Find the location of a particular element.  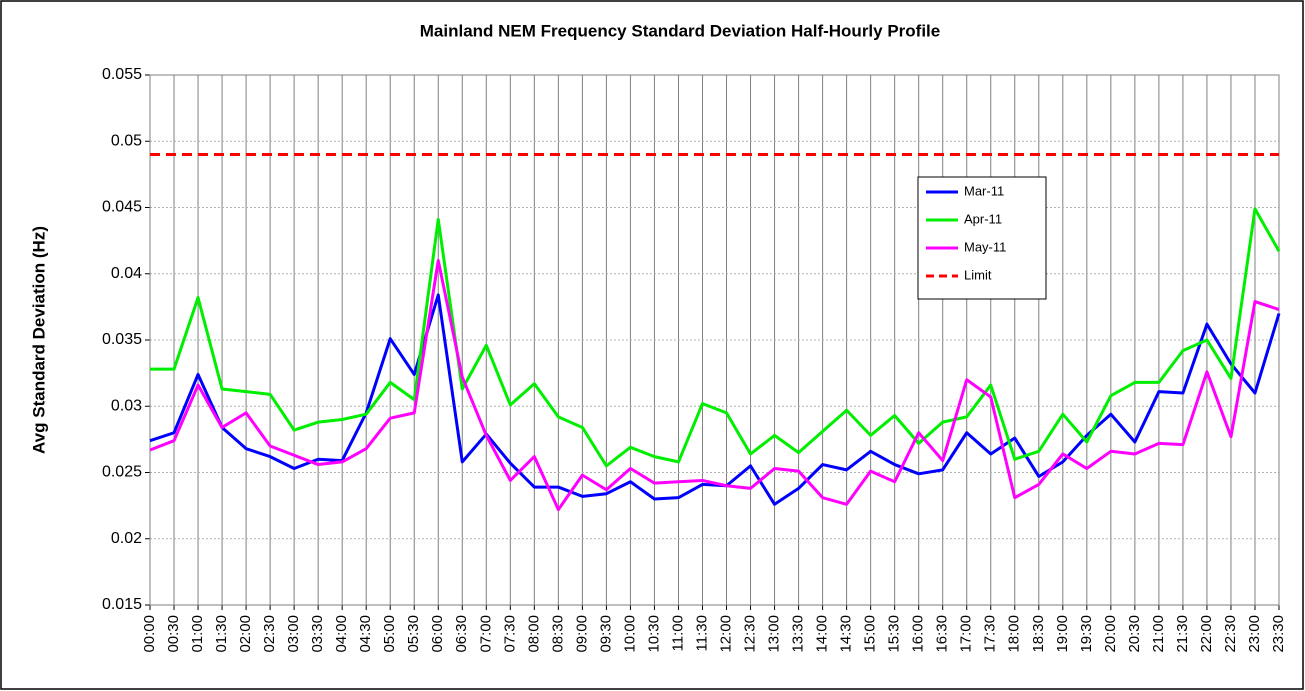

x-tick-label: 23:30 is located at coordinates (1278, 634).